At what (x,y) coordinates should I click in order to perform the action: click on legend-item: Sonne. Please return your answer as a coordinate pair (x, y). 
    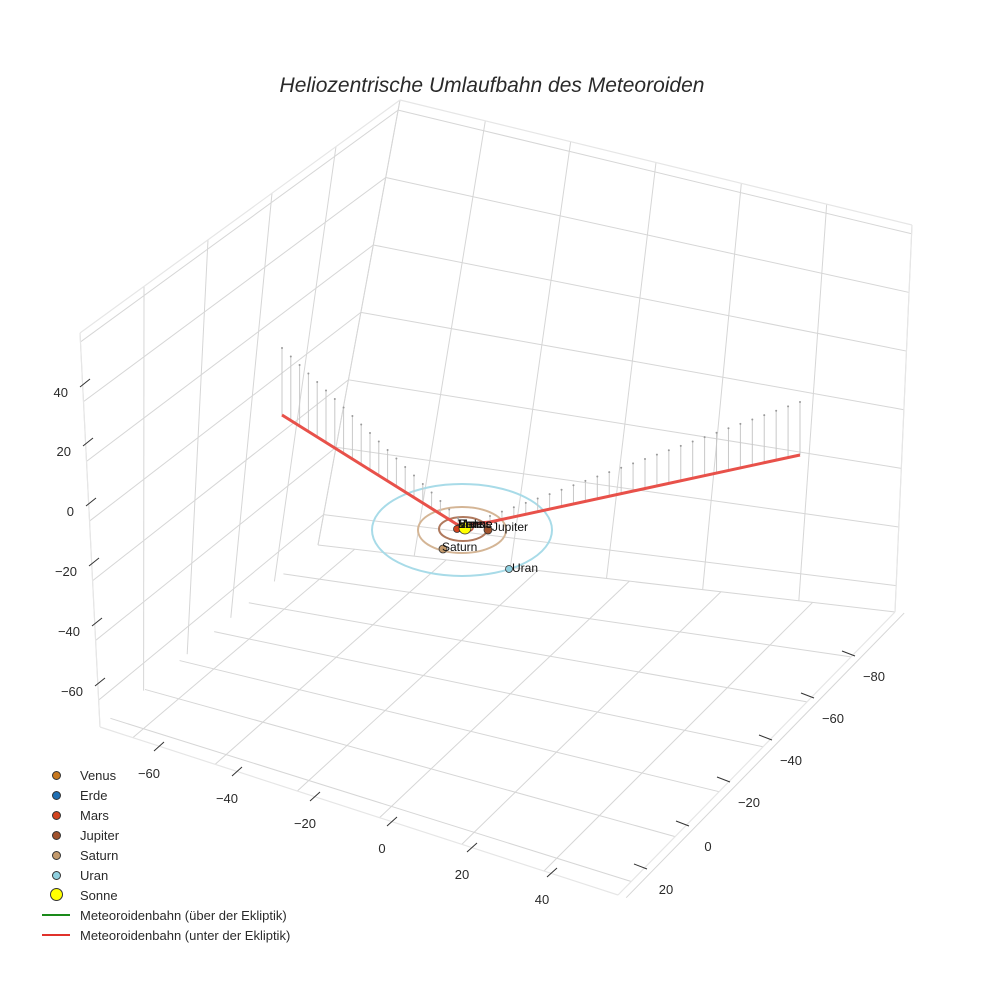
    Looking at the image, I should click on (165, 895).